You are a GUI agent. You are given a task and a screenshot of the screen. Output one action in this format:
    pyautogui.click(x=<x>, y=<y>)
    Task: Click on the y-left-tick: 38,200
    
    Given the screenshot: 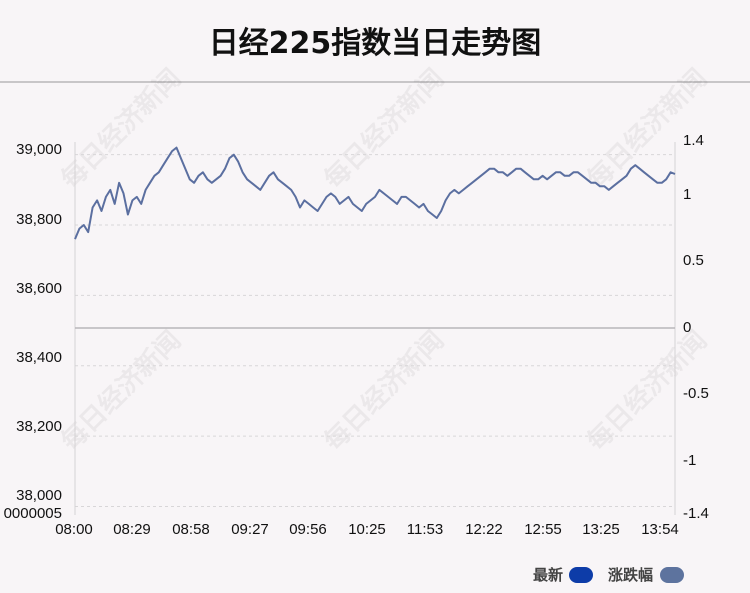 What is the action you would take?
    pyautogui.click(x=39, y=426)
    